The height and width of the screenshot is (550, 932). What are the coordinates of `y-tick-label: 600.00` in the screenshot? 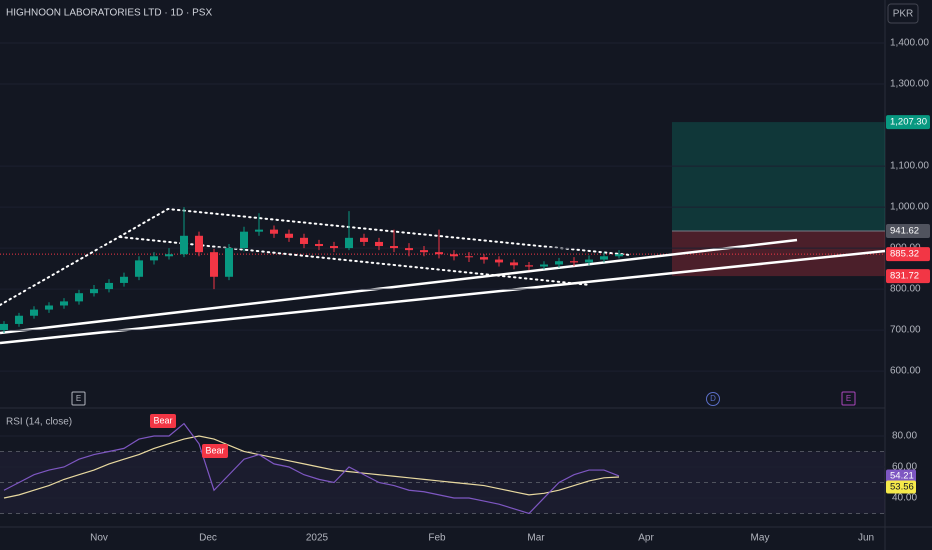 It's located at (905, 371).